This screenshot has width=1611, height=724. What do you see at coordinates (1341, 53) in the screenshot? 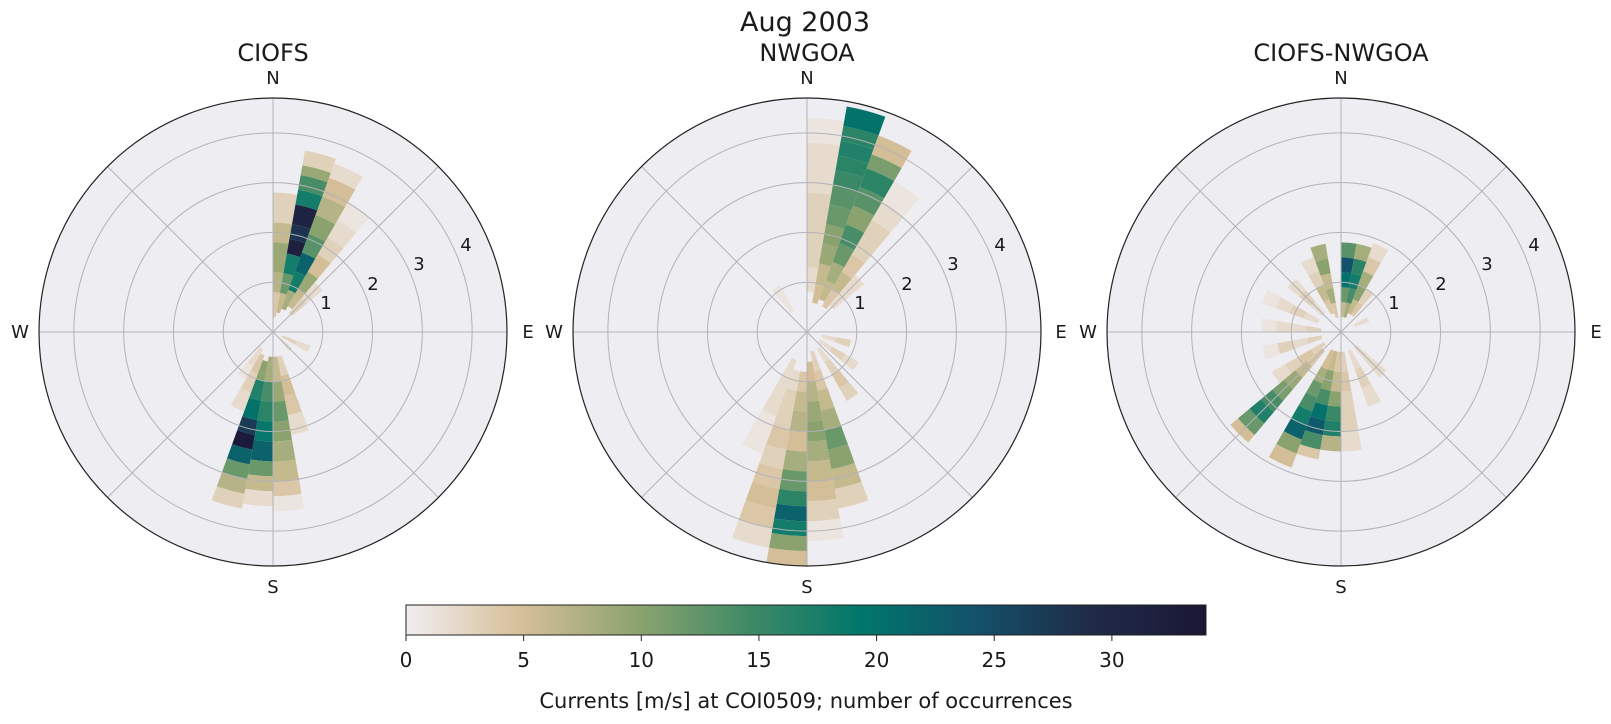
I see `panel-title: CIOFS-NWGOA` at bounding box center [1341, 53].